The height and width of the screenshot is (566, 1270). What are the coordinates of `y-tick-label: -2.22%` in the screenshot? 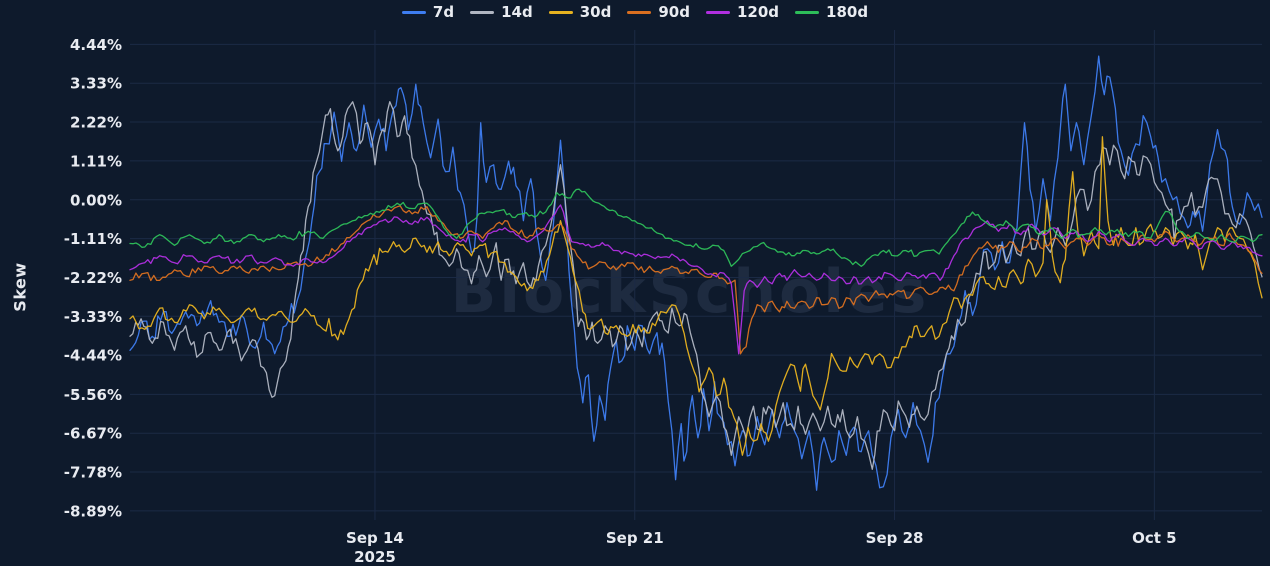 It's located at (93, 278).